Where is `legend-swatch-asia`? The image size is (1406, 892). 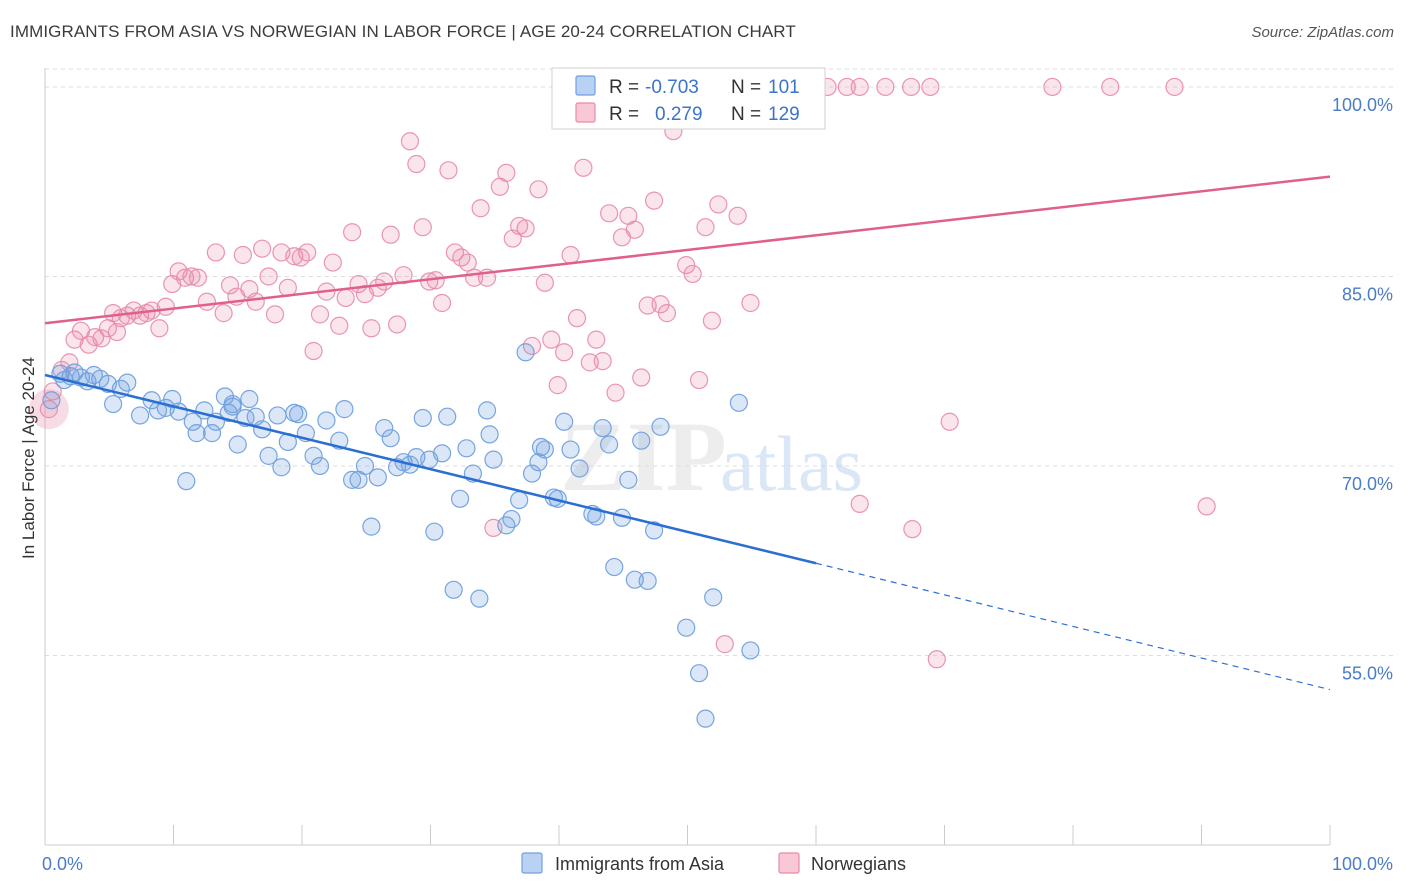 legend-swatch-asia is located at coordinates (585, 85).